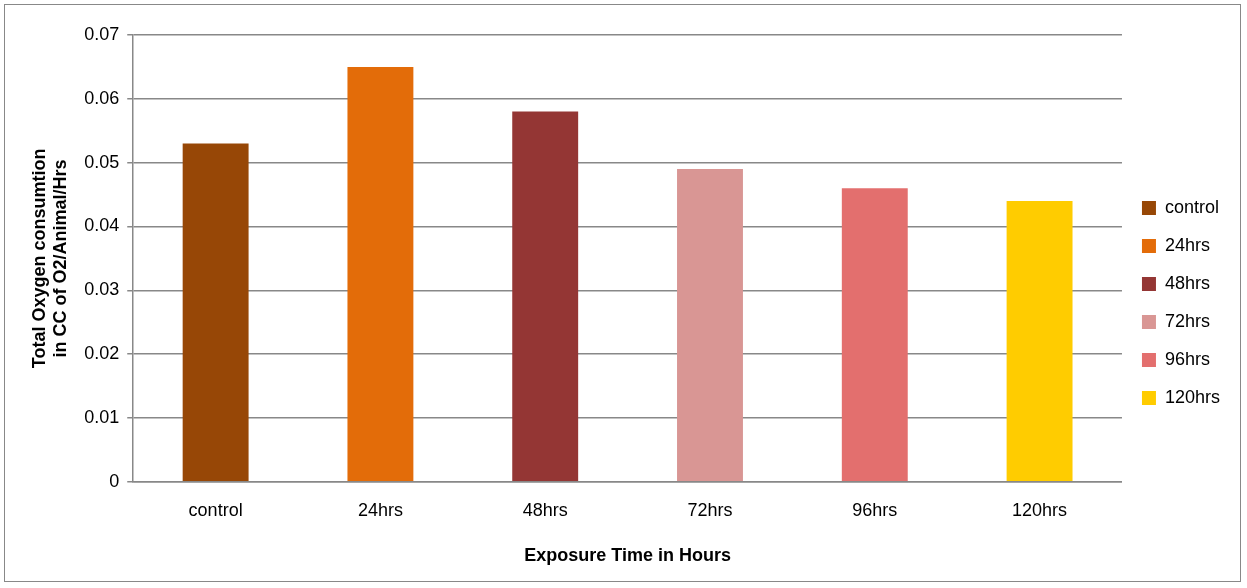  What do you see at coordinates (102, 225) in the screenshot?
I see `y-tick-label: 0.04` at bounding box center [102, 225].